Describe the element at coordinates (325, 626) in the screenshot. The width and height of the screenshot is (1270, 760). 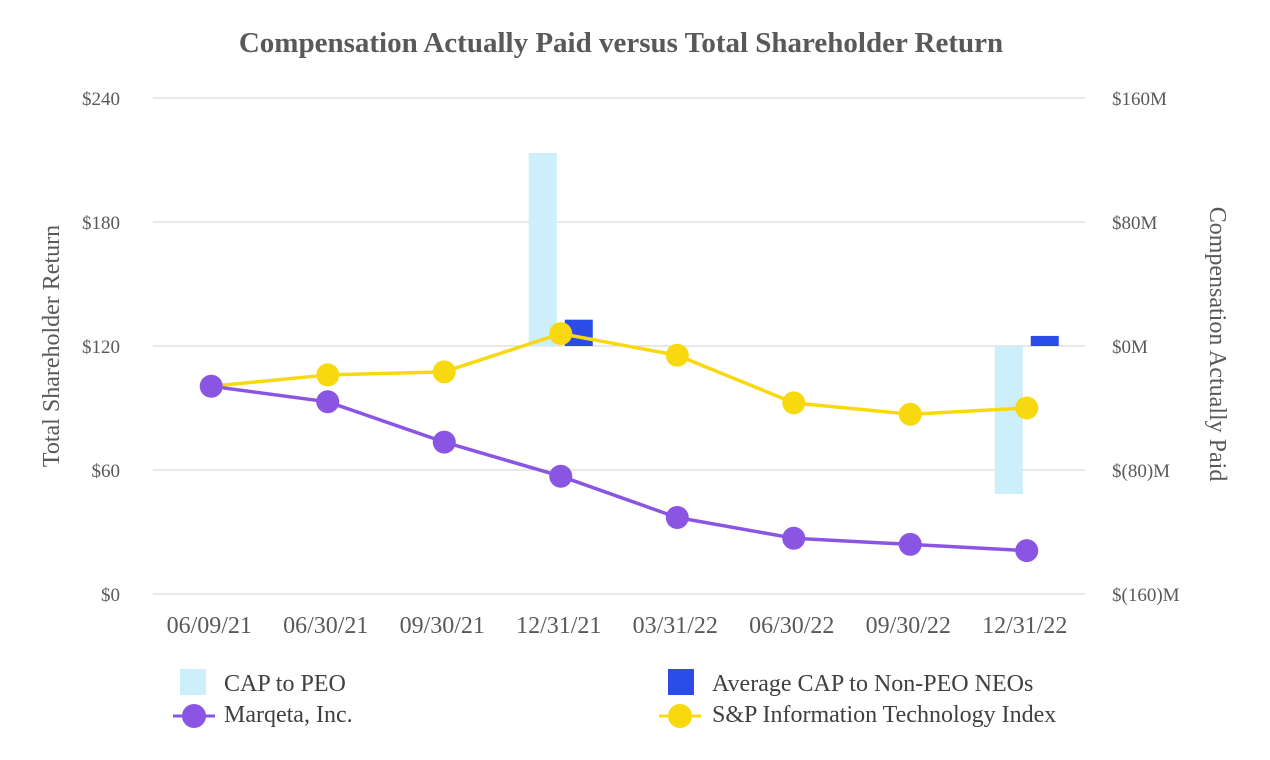
I see `x-tick-label: 06/30/21` at that location.